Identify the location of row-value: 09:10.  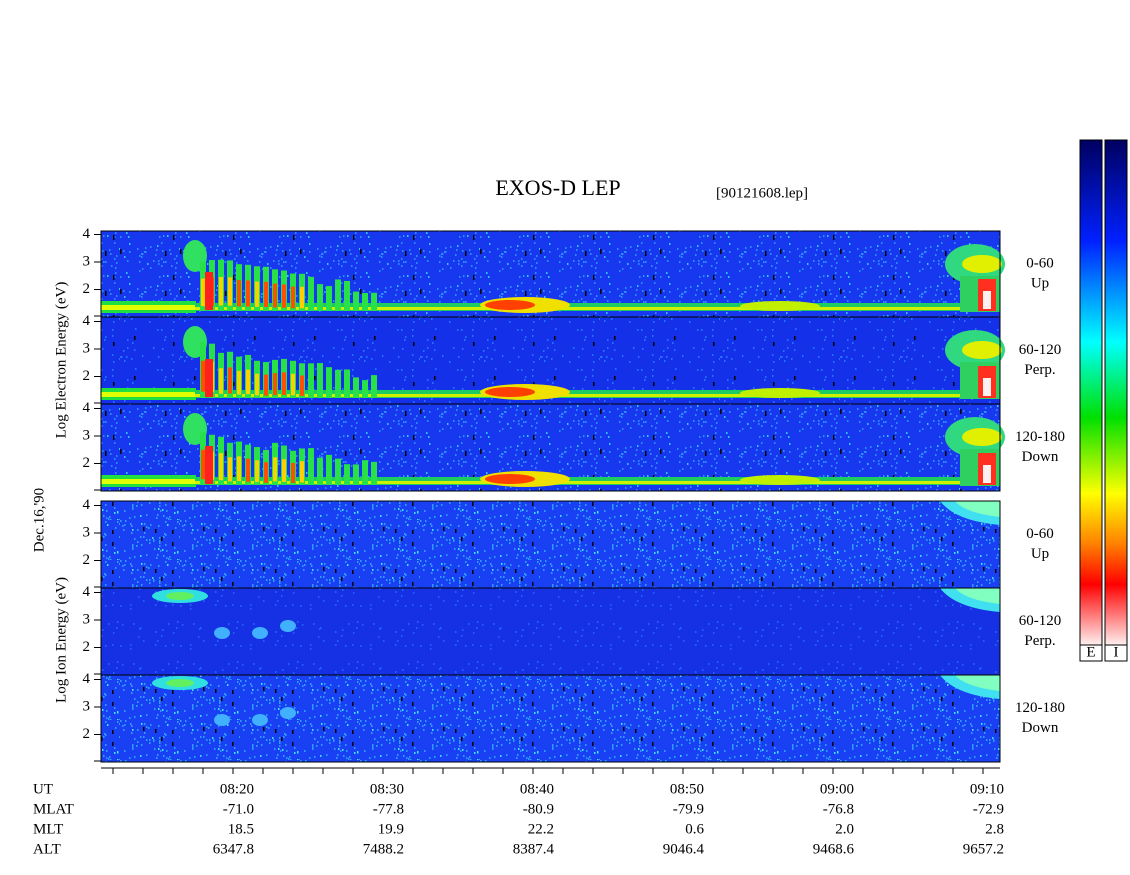
(987, 789).